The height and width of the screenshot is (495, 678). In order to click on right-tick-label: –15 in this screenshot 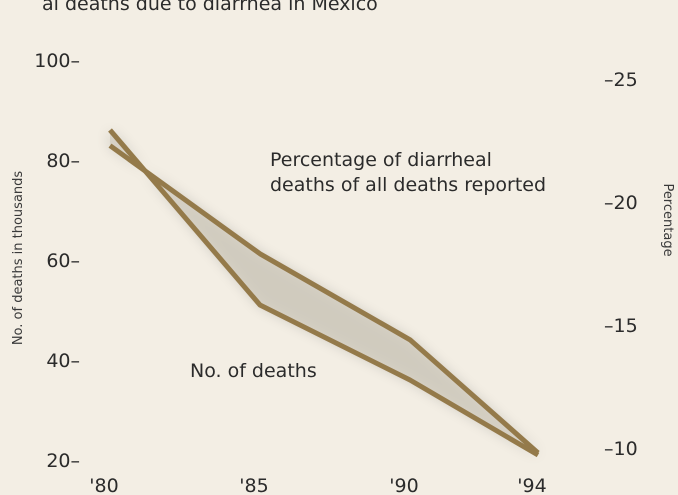, I will do `click(621, 326)`.